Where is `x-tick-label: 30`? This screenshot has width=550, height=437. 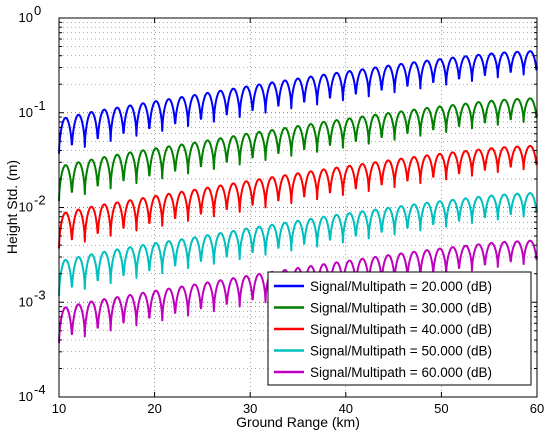
x-tick-label: 30 is located at coordinates (250, 408).